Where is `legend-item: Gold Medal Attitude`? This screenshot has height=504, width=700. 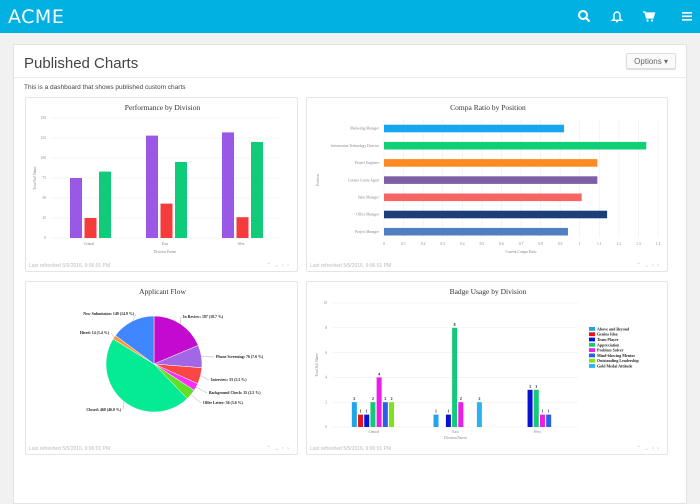 legend-item: Gold Medal Attitude is located at coordinates (615, 366).